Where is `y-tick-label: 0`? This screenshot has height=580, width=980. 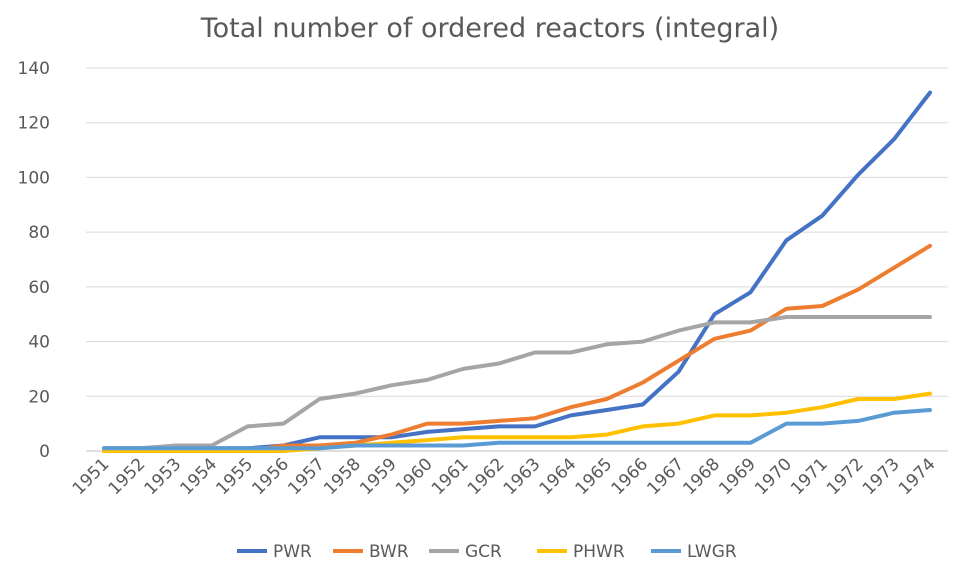
y-tick-label: 0 is located at coordinates (44, 452).